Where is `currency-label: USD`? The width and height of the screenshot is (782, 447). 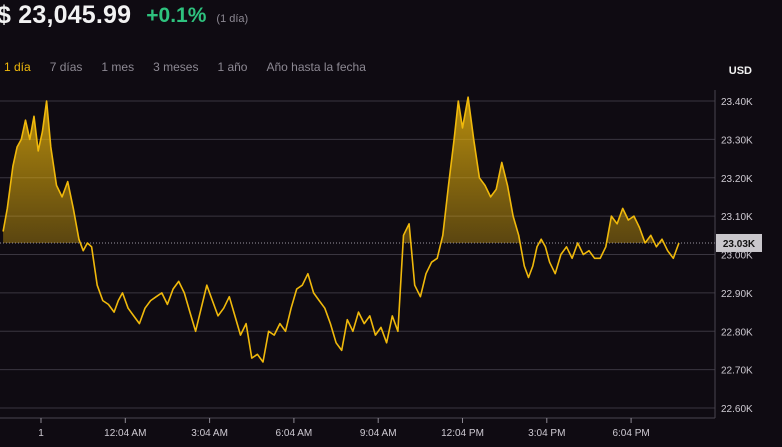
currency-label: USD is located at coordinates (740, 71).